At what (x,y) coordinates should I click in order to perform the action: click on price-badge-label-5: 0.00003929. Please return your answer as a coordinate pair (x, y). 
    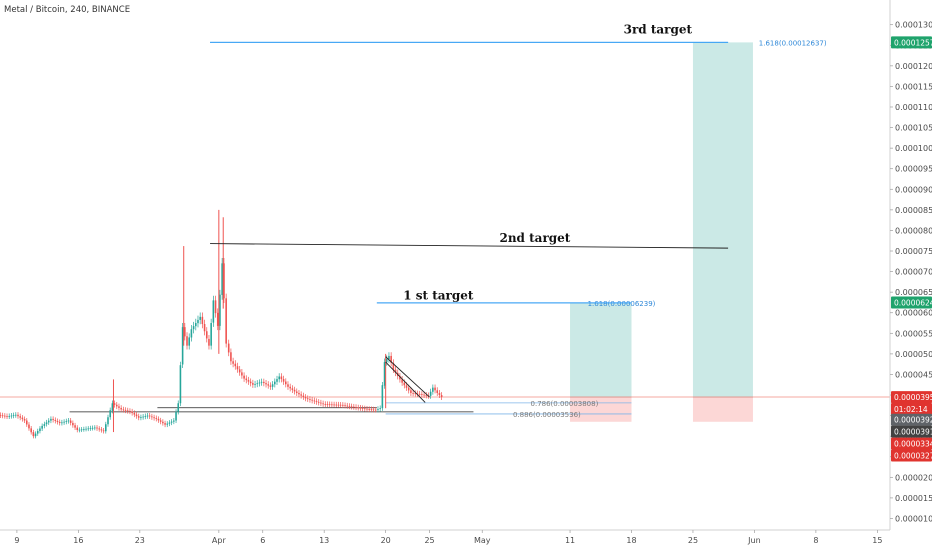
    Looking at the image, I should click on (913, 420).